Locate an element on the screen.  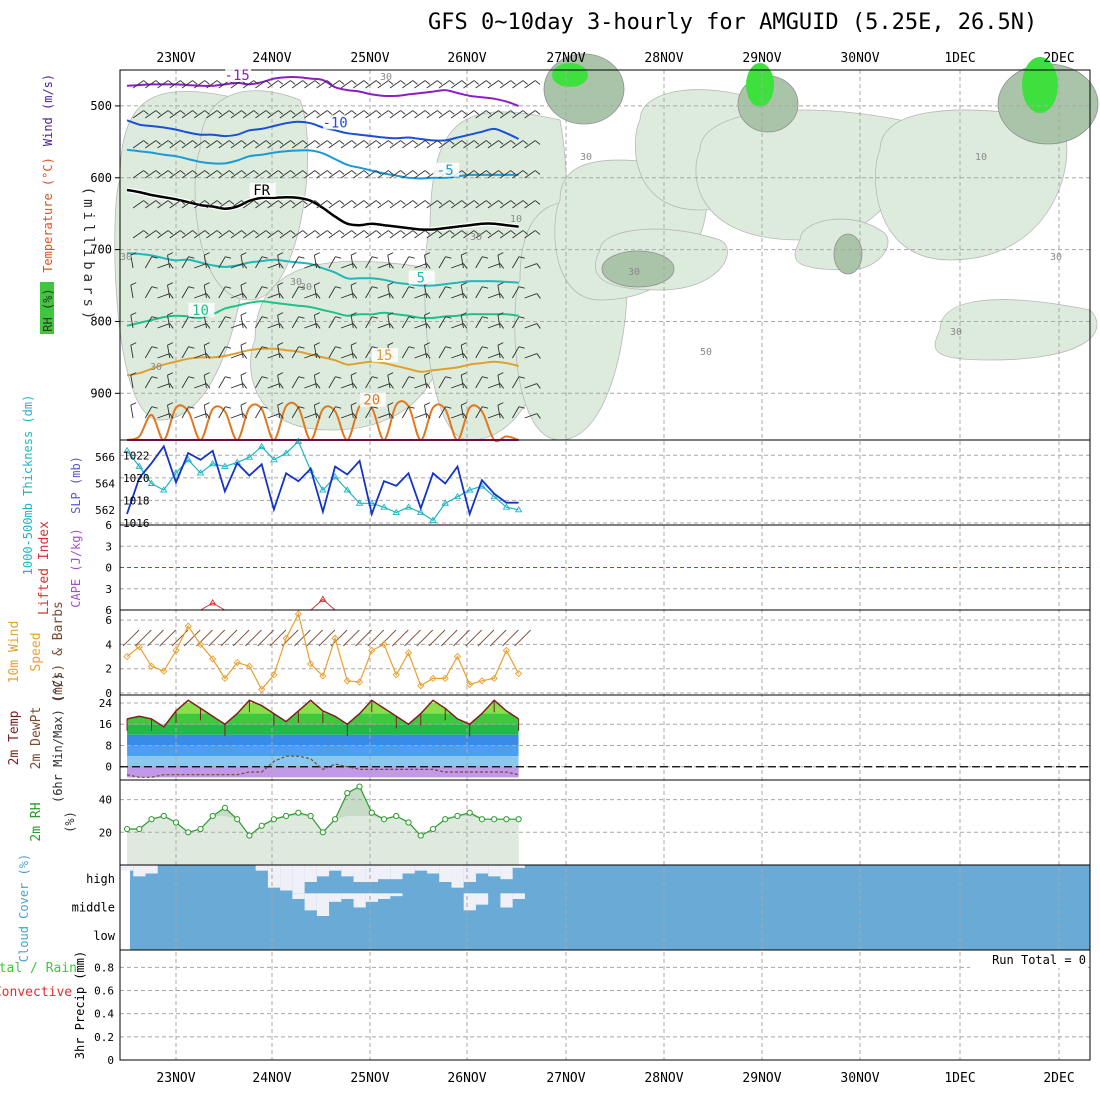
panel-bg-precip is located at coordinates (605, 1005).